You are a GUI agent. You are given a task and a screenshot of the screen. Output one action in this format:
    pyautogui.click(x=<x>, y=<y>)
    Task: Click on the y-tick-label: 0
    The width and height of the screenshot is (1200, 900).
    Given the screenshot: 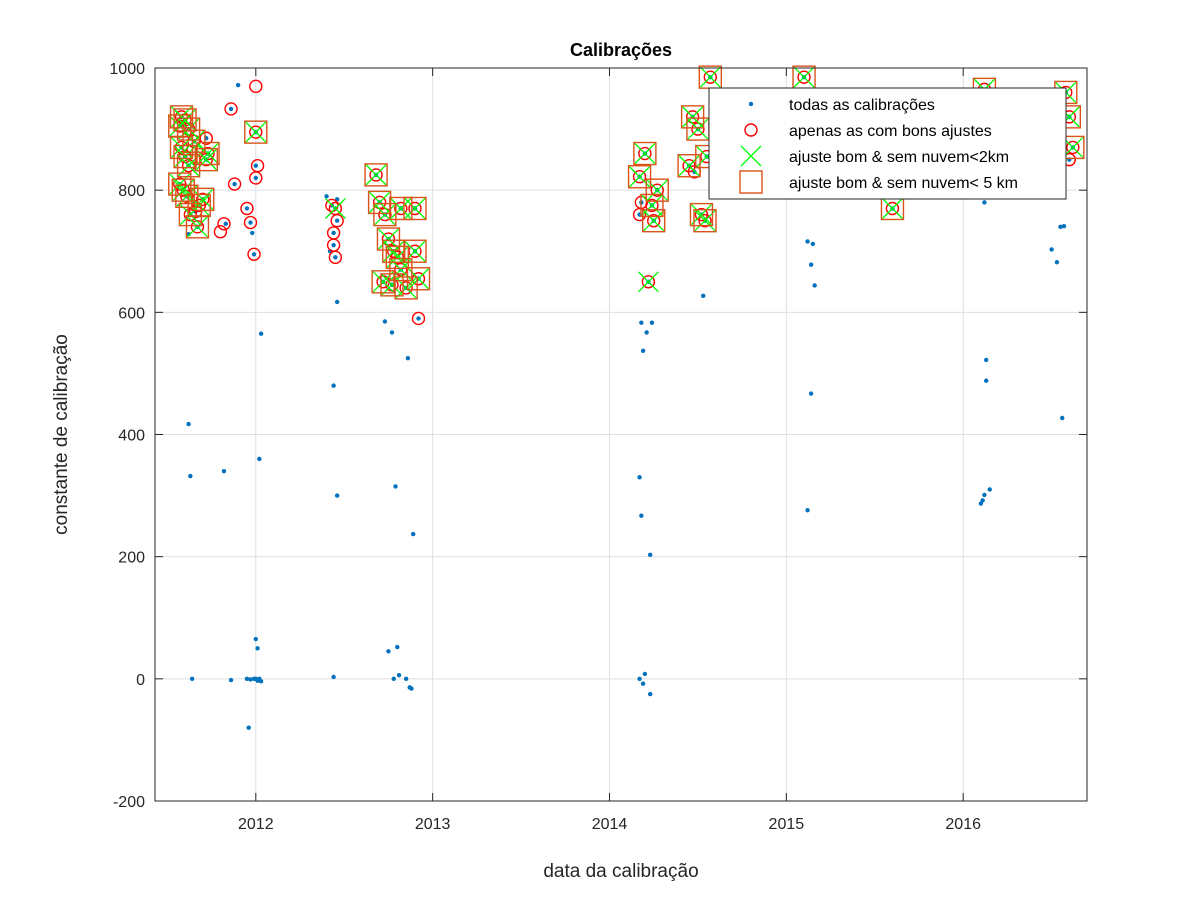 What is the action you would take?
    pyautogui.click(x=140, y=680)
    